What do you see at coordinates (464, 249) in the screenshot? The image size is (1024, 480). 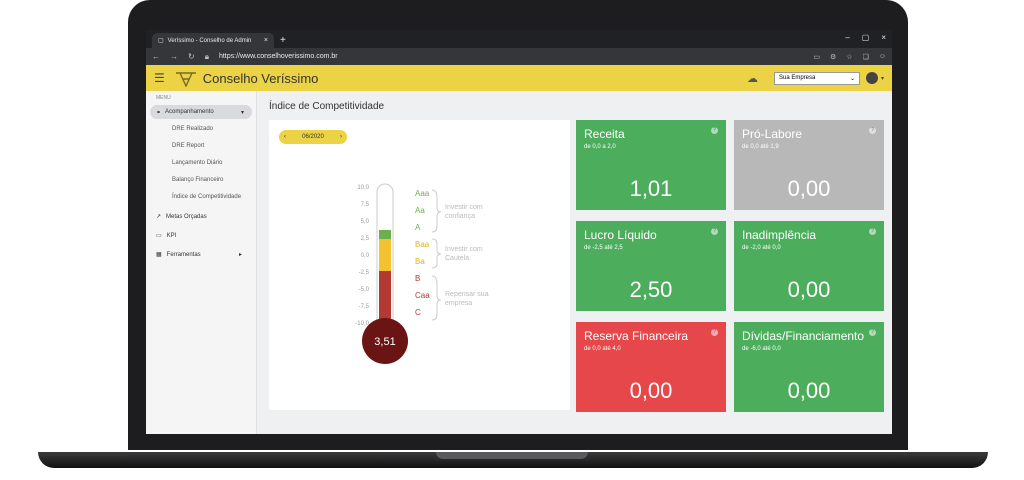 I see `advice-text: Investir com` at bounding box center [464, 249].